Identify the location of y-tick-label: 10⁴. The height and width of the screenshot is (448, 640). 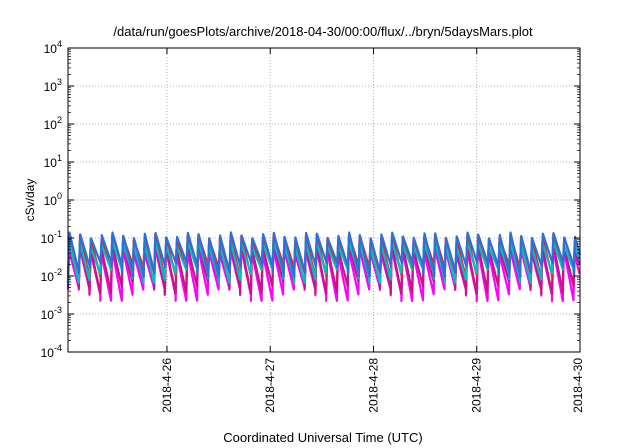
(53, 47).